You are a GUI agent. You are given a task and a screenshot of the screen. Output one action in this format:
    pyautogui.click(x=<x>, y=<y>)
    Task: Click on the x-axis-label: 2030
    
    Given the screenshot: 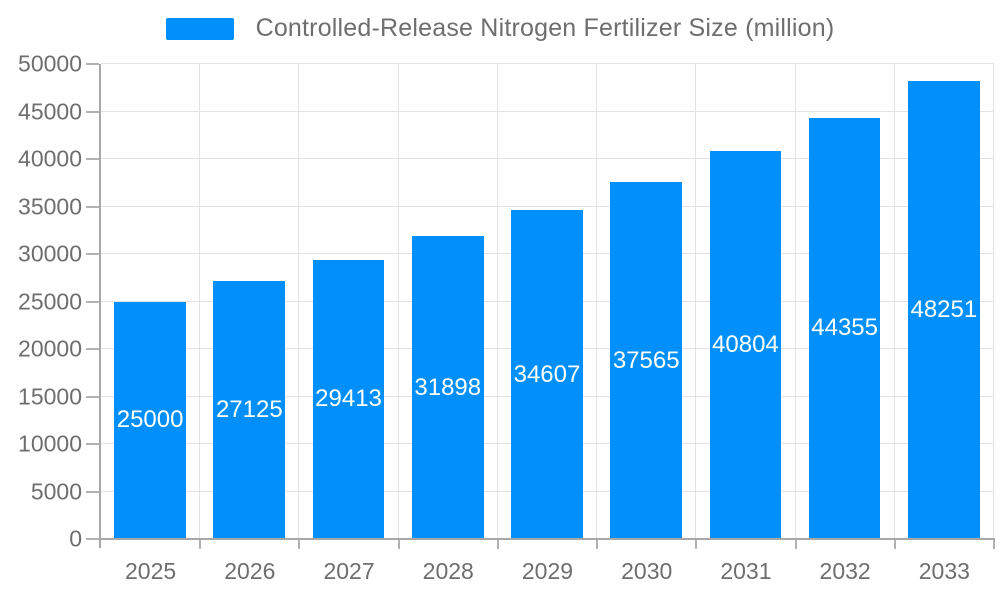 What is the action you would take?
    pyautogui.click(x=647, y=571)
    